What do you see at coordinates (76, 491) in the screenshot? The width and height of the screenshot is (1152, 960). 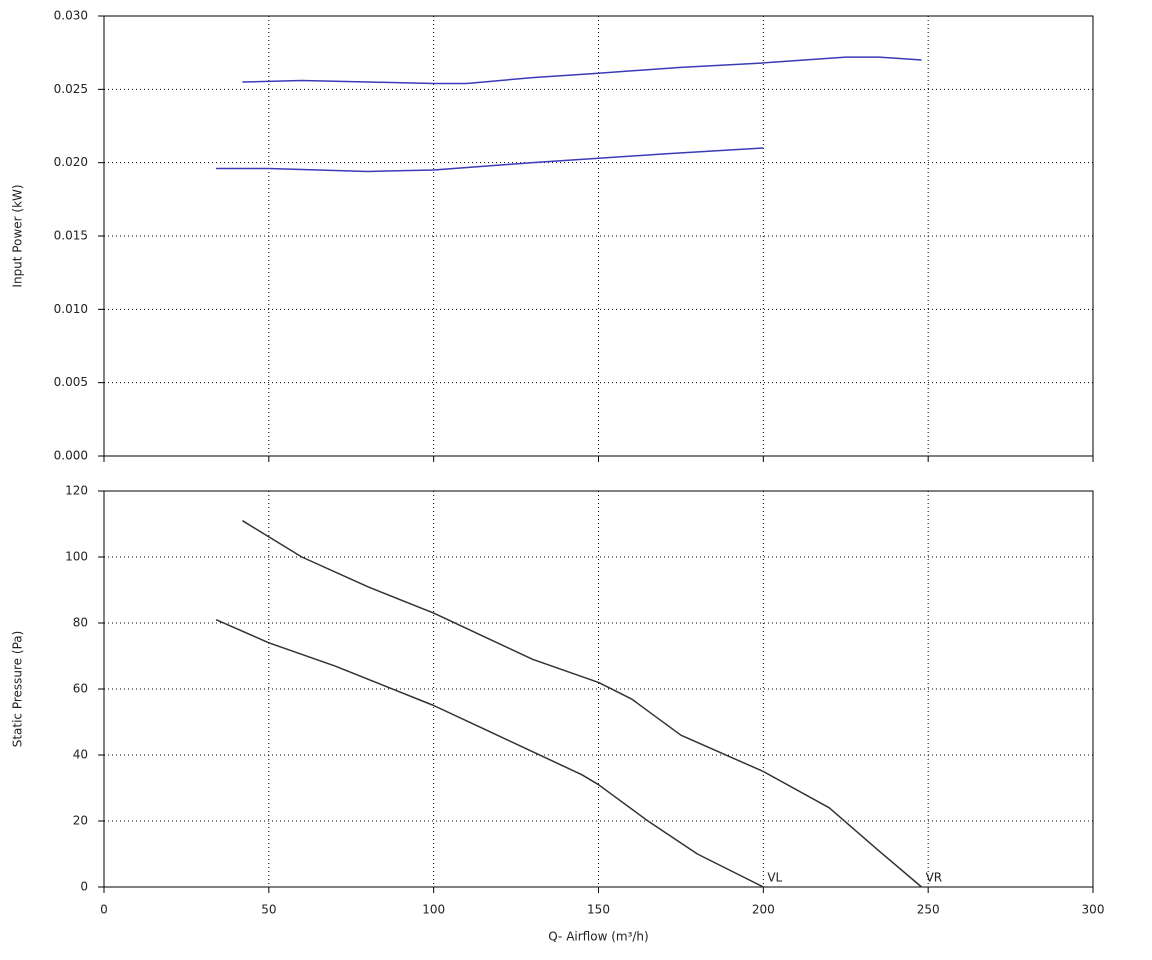 I see `y-tick-label: 120` at bounding box center [76, 491].